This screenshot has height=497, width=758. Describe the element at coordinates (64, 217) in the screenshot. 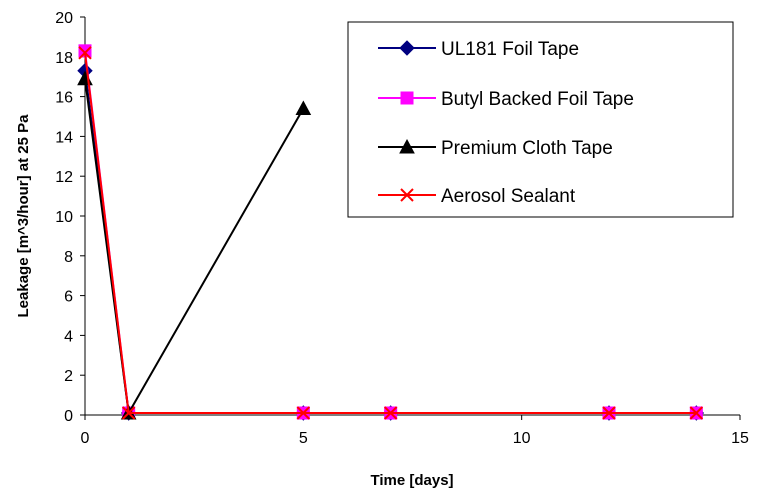

I see `y-tick-label-5: 10` at that location.